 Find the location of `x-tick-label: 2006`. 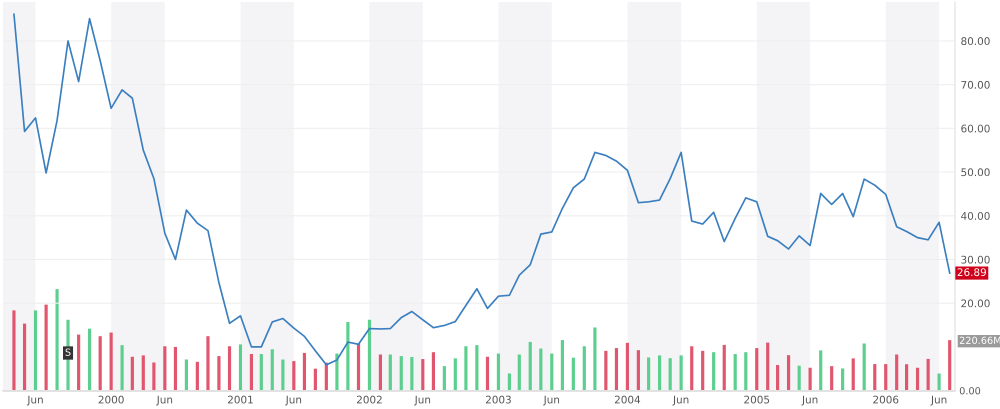

x-tick-label: 2006 is located at coordinates (885, 400).